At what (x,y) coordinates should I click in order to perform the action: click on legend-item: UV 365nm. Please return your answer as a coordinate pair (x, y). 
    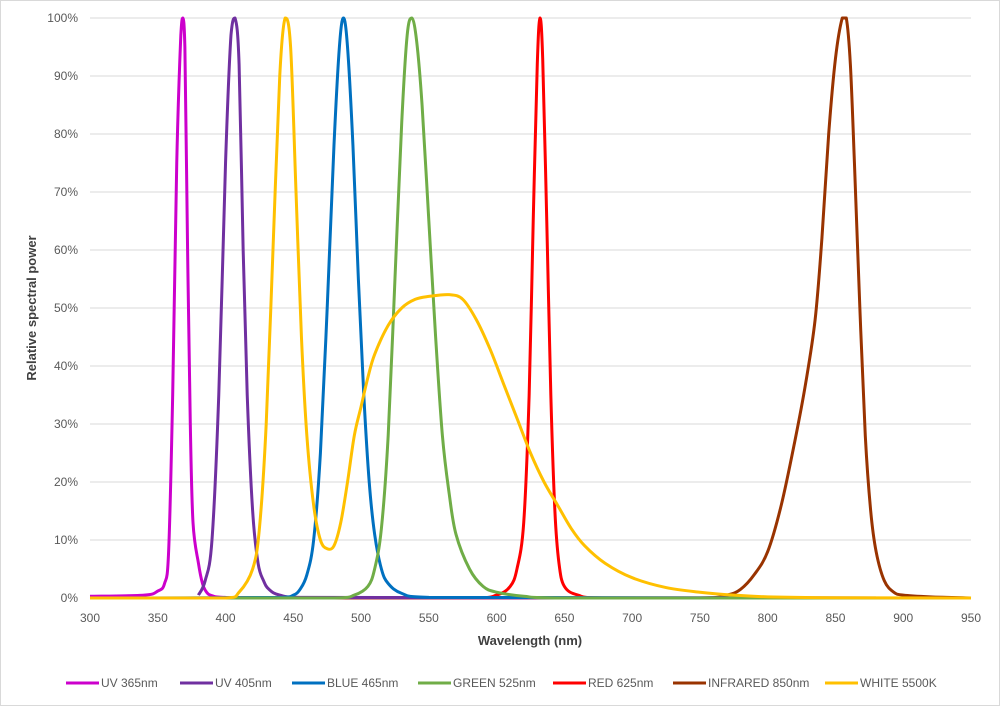
    Looking at the image, I should click on (112, 683).